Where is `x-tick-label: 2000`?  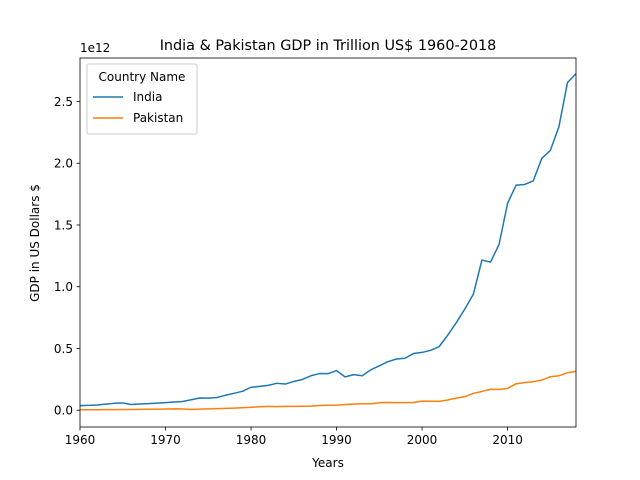
x-tick-label: 2000 is located at coordinates (422, 440).